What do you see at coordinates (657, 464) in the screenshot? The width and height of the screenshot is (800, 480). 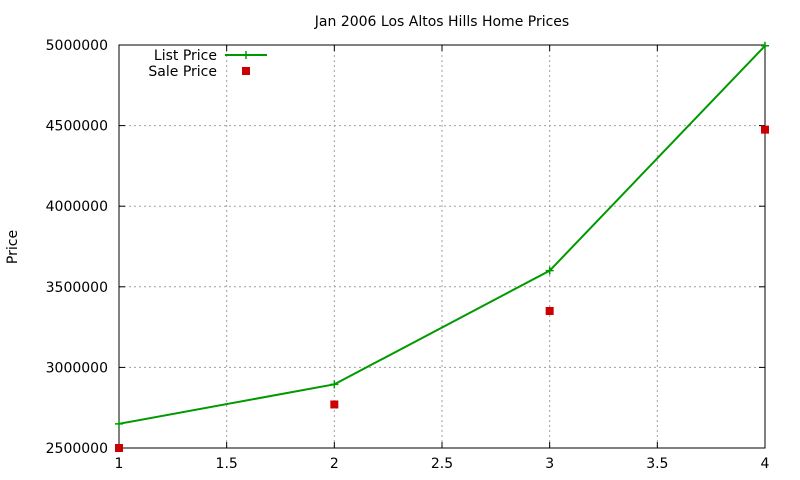 I see `x-tick-label: 3.5` at bounding box center [657, 464].